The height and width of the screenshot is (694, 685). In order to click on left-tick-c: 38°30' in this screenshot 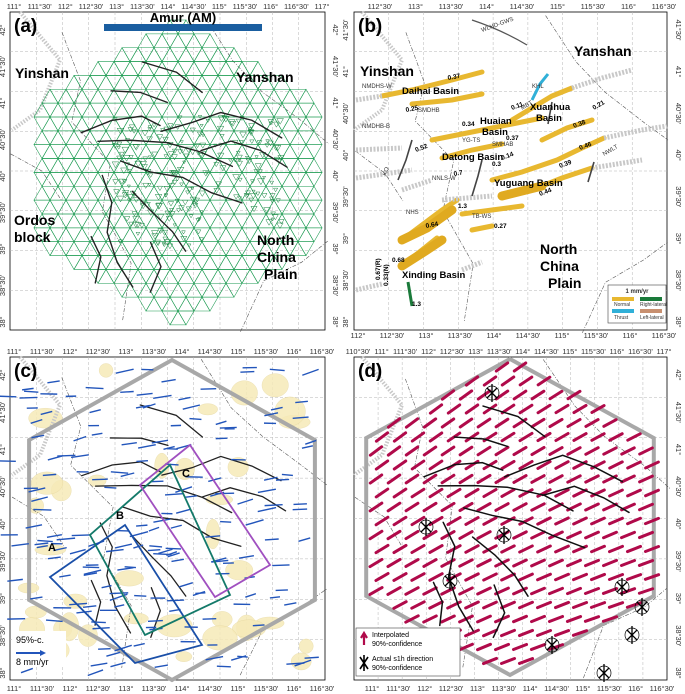, I will do `click(3, 636)`.